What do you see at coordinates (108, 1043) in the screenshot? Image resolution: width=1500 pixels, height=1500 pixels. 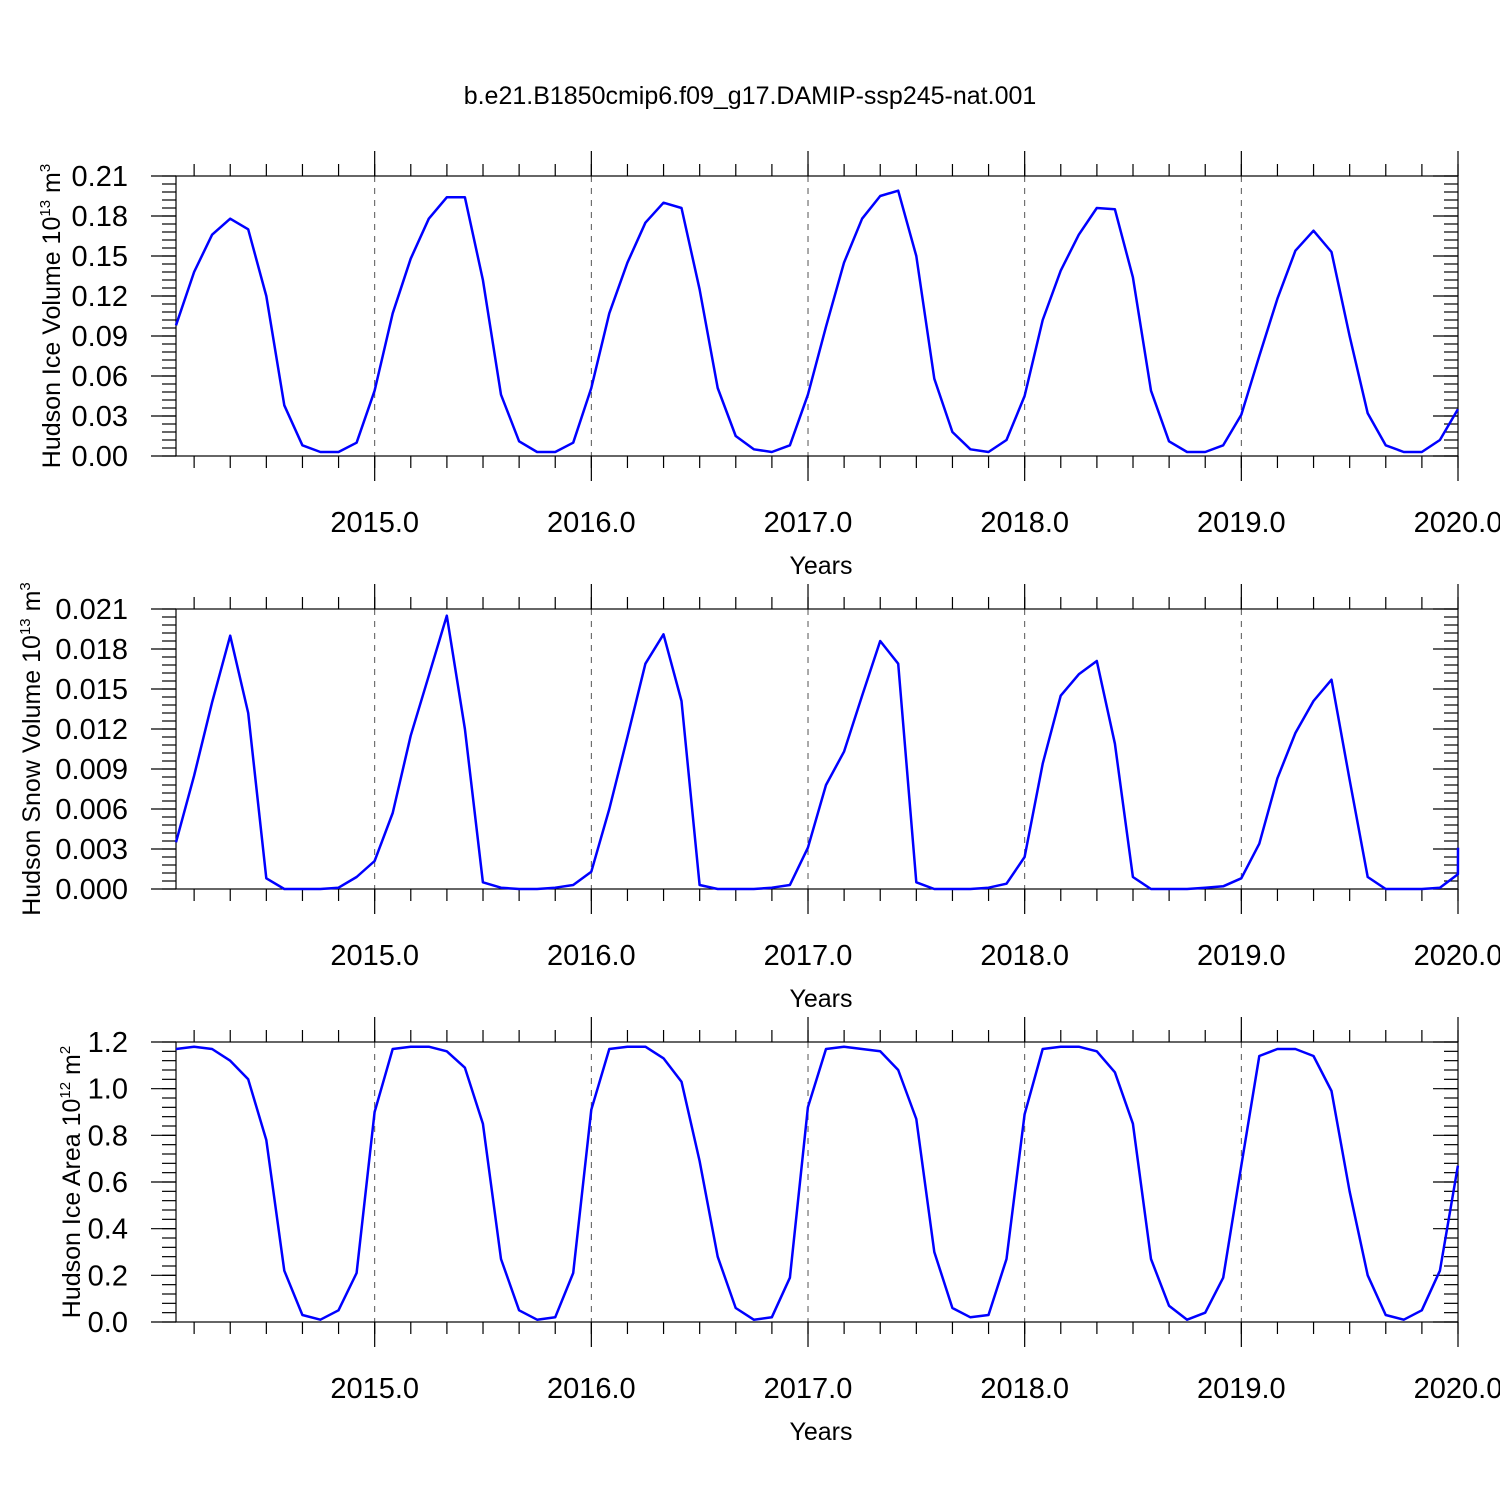 I see `y-tick-label: 1.2` at bounding box center [108, 1043].